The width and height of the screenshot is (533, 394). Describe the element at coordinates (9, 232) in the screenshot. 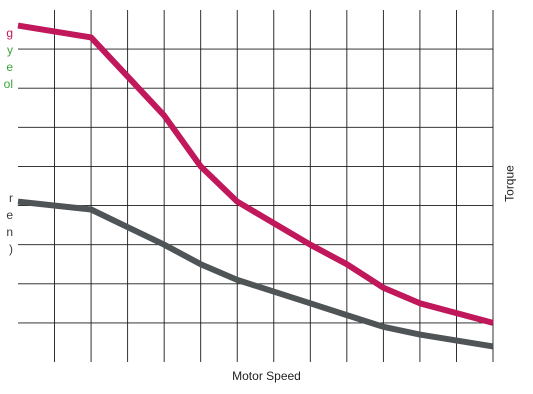

I see `annotation-bottom-line: n` at that location.